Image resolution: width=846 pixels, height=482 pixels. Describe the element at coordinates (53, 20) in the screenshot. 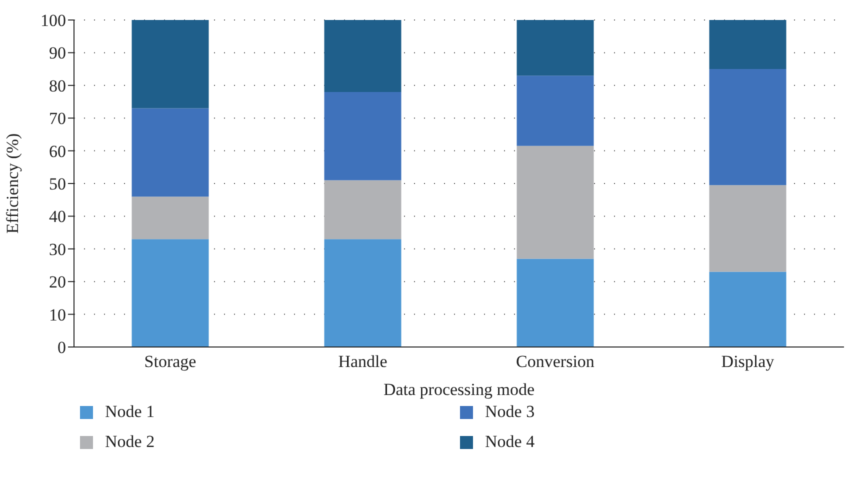

I see `y-tick-label: 100` at that location.